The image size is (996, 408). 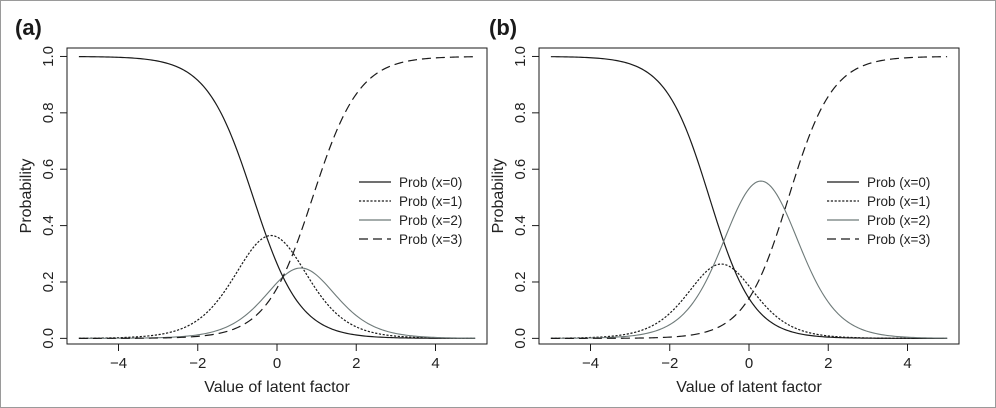 What do you see at coordinates (503, 27) in the screenshot?
I see `panel-label: (b)` at bounding box center [503, 27].